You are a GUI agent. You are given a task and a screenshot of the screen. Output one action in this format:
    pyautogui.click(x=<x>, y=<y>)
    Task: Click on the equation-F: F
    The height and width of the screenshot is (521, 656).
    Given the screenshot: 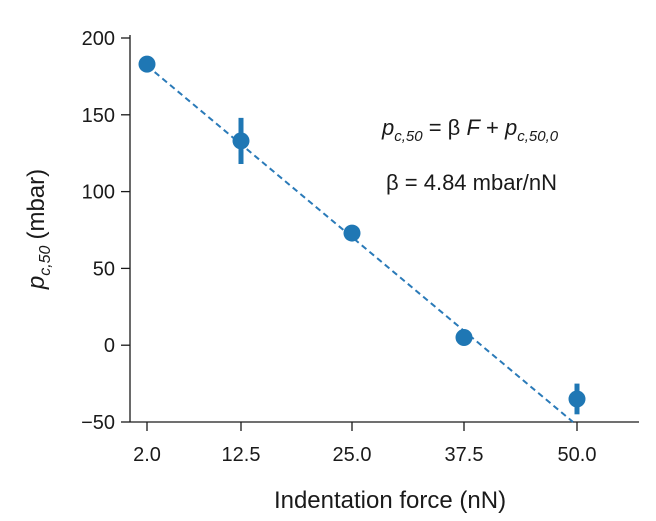 What is the action you would take?
    pyautogui.click(x=473, y=127)
    